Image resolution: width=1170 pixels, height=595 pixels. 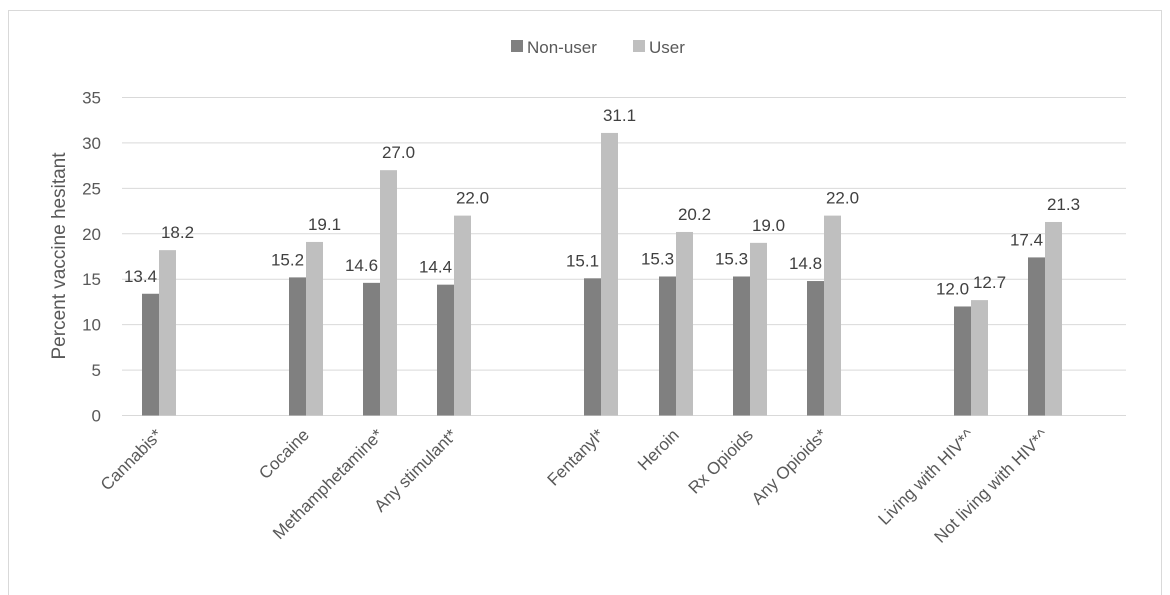 What do you see at coordinates (140, 276) in the screenshot?
I see `data-label: 13.4` at bounding box center [140, 276].